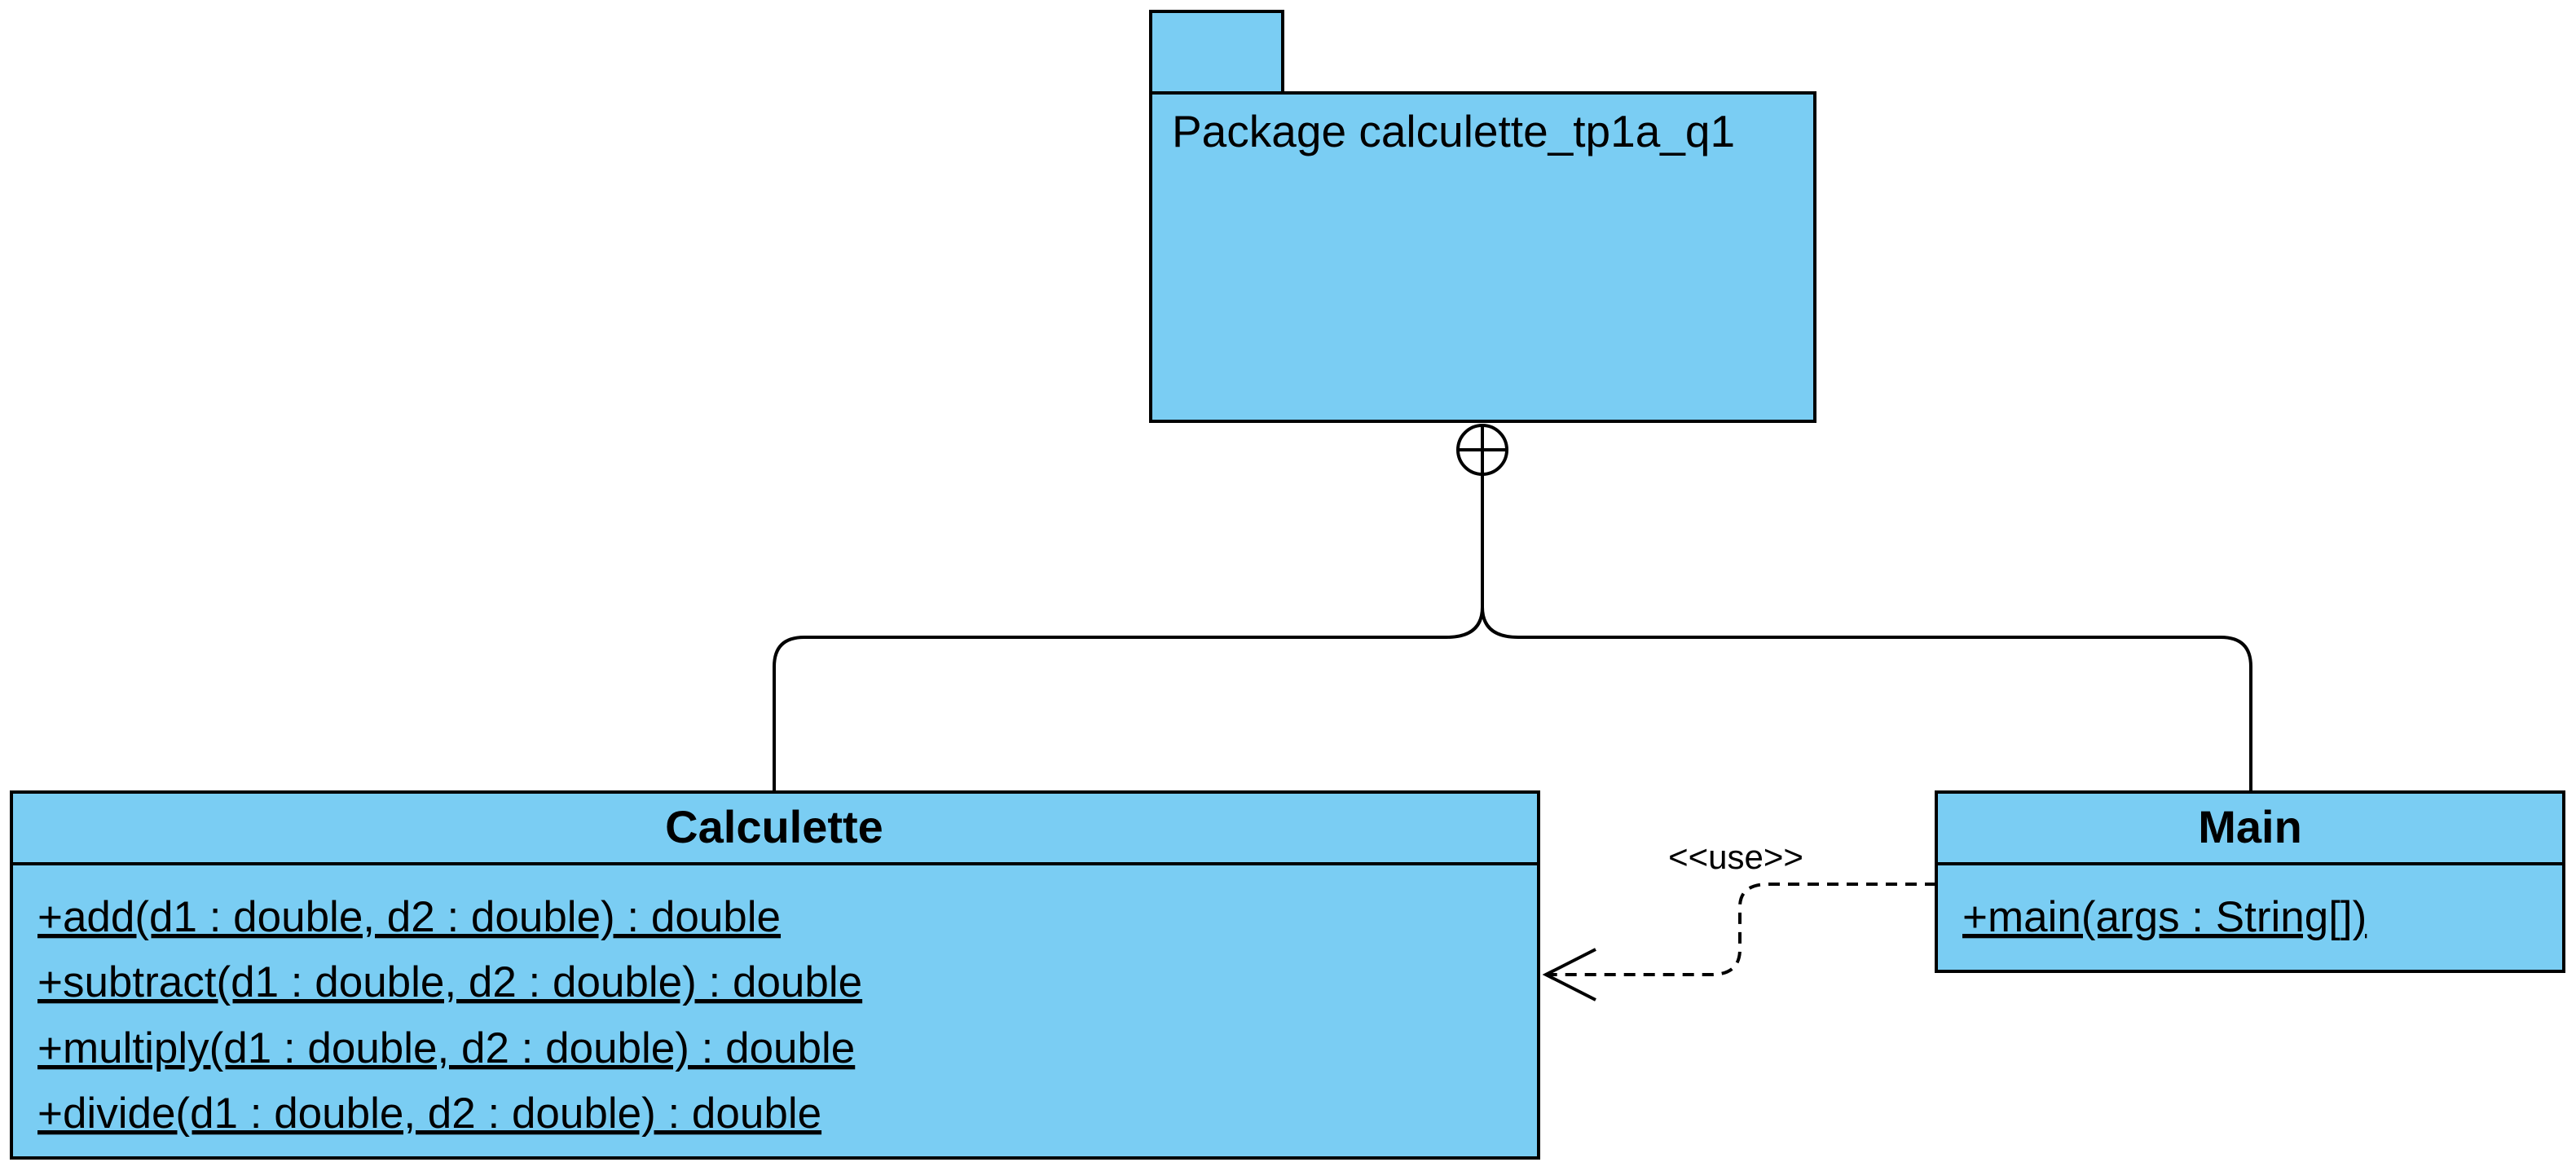  Describe the element at coordinates (1866, 699) in the screenshot. I see `containment-line-main` at that location.